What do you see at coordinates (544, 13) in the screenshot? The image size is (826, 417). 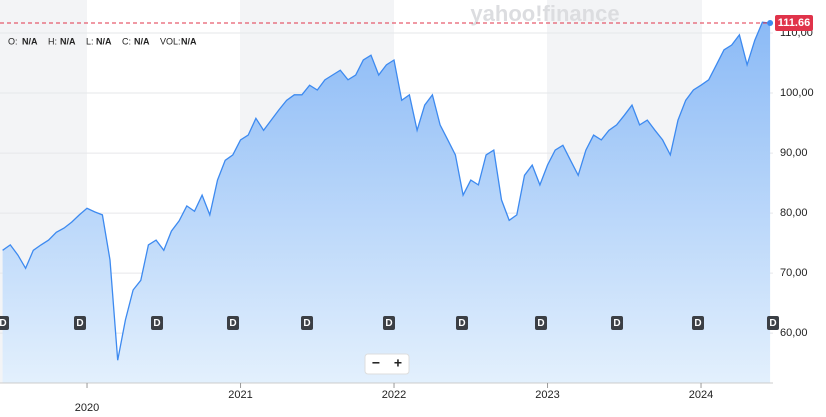 I see `watermark: yahoo!finance` at bounding box center [544, 13].